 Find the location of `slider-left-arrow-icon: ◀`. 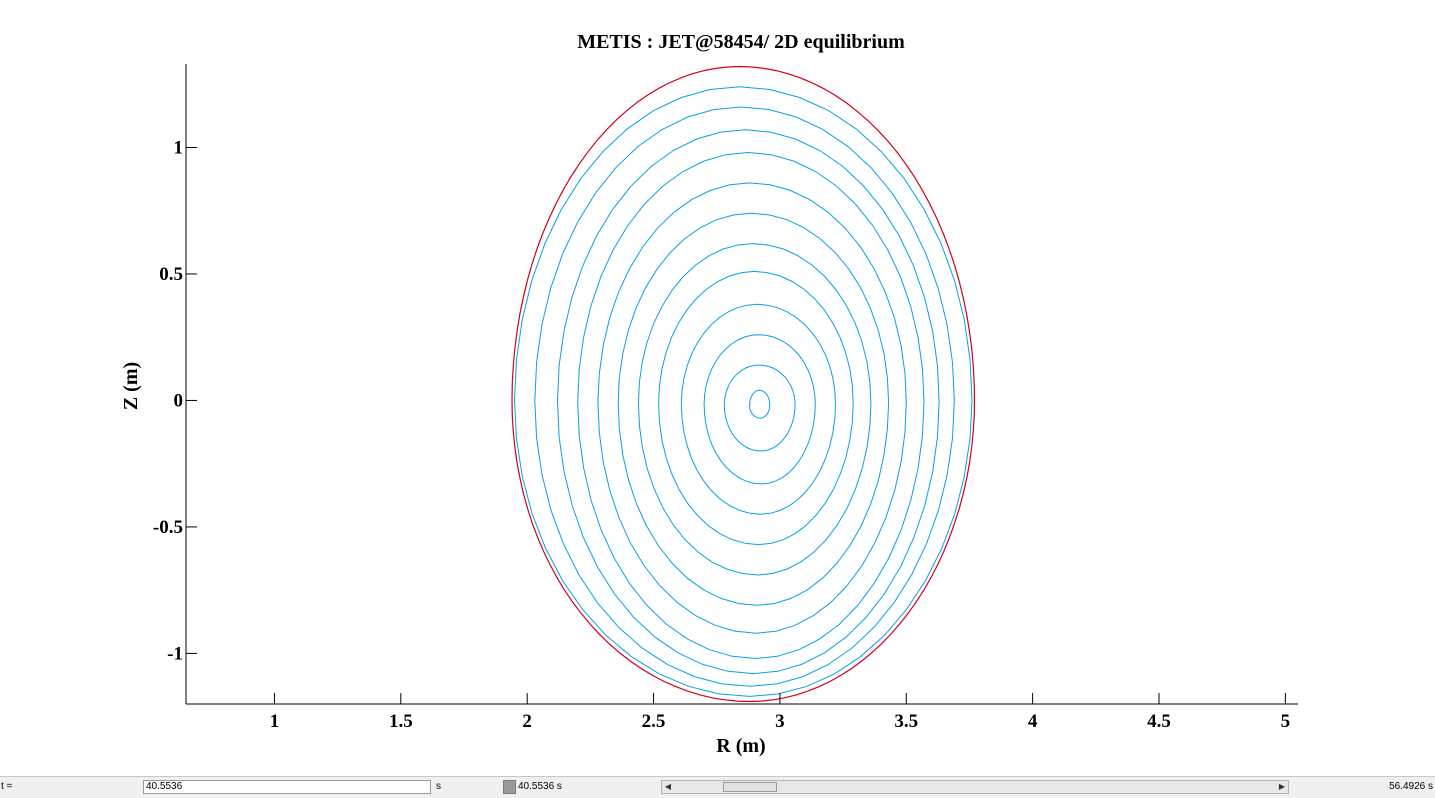

slider-left-arrow-icon: ◀ is located at coordinates (668, 786).